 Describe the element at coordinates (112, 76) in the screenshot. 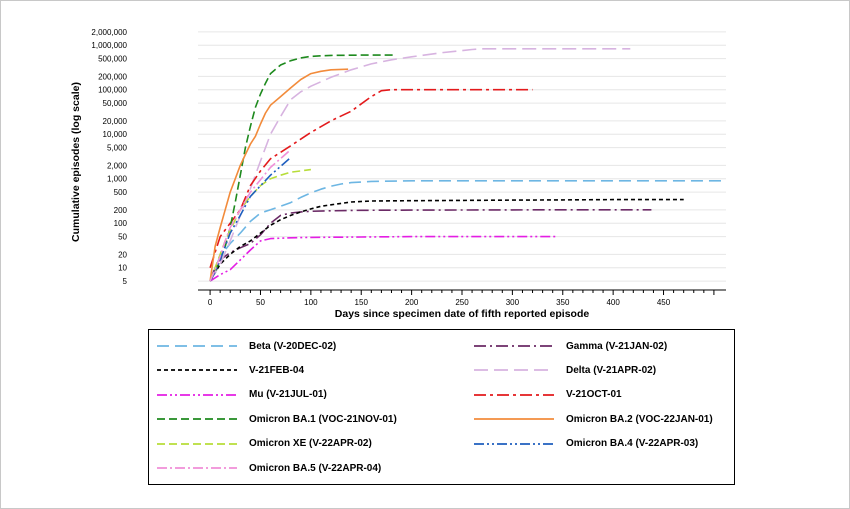

I see `y-tick-label: 200,000` at that location.